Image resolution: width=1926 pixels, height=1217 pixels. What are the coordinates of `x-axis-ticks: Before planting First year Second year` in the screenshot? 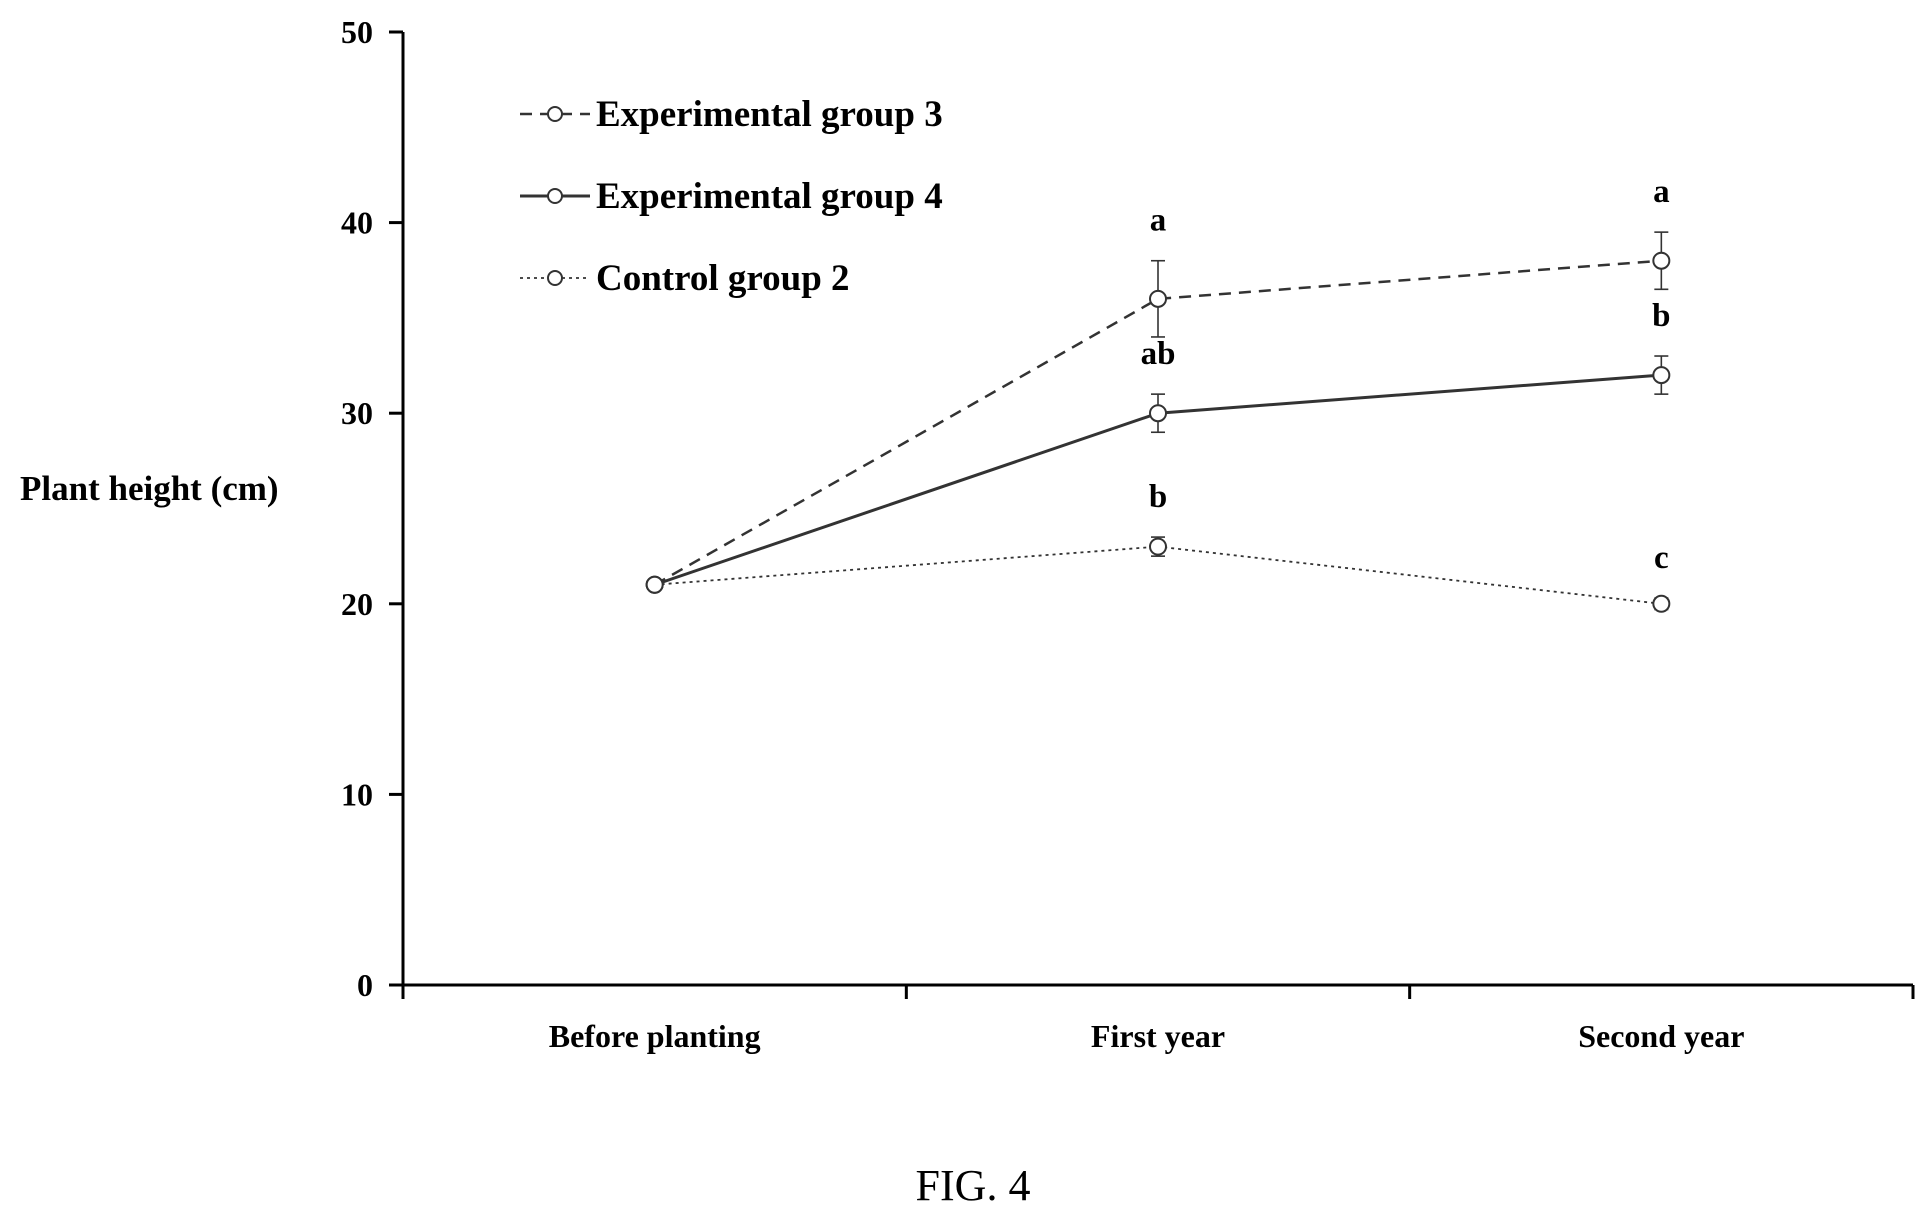 It's located at (1158, 1019).